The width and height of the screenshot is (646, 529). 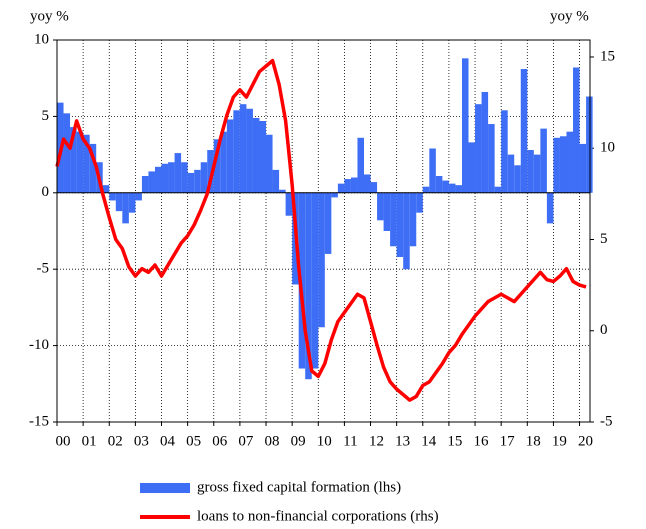 I want to click on x-tick-label: 18, so click(x=533, y=441).